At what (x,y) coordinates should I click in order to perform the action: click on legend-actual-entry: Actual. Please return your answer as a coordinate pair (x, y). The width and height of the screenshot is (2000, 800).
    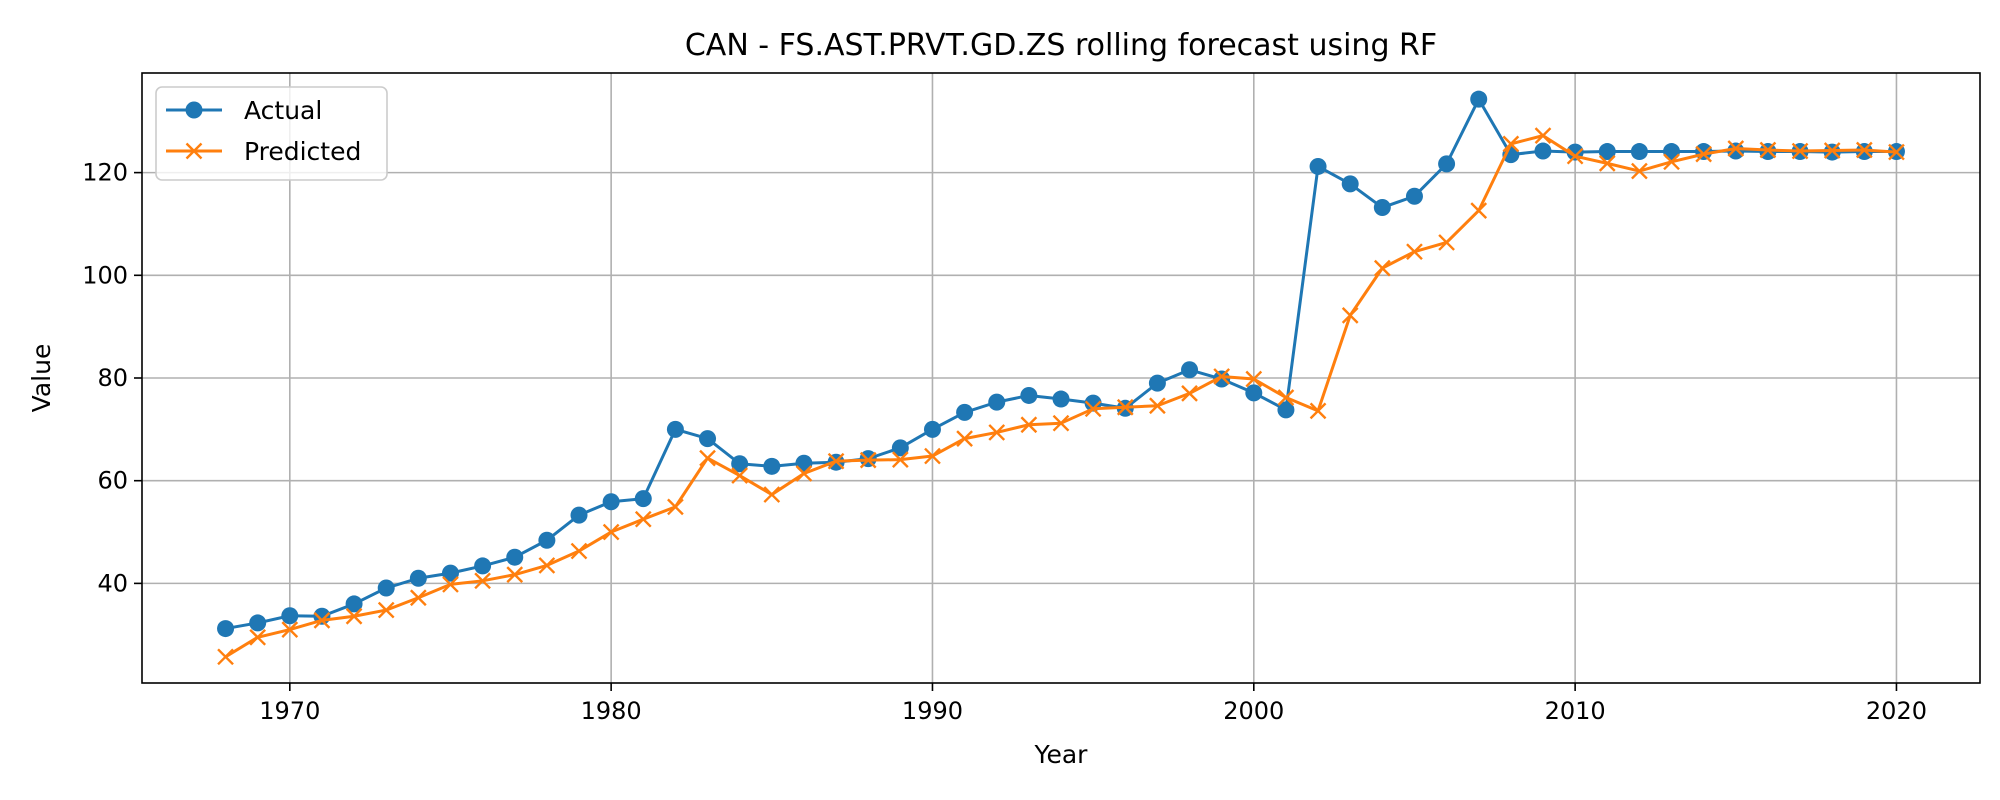
    Looking at the image, I should click on (244, 110).